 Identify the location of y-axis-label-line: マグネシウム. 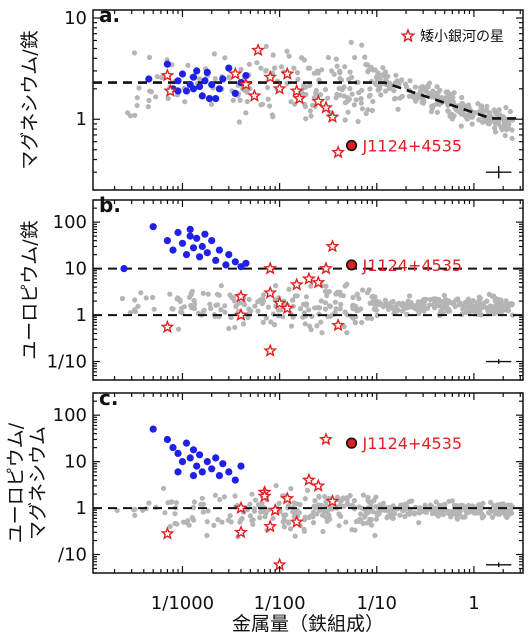
(38, 483).